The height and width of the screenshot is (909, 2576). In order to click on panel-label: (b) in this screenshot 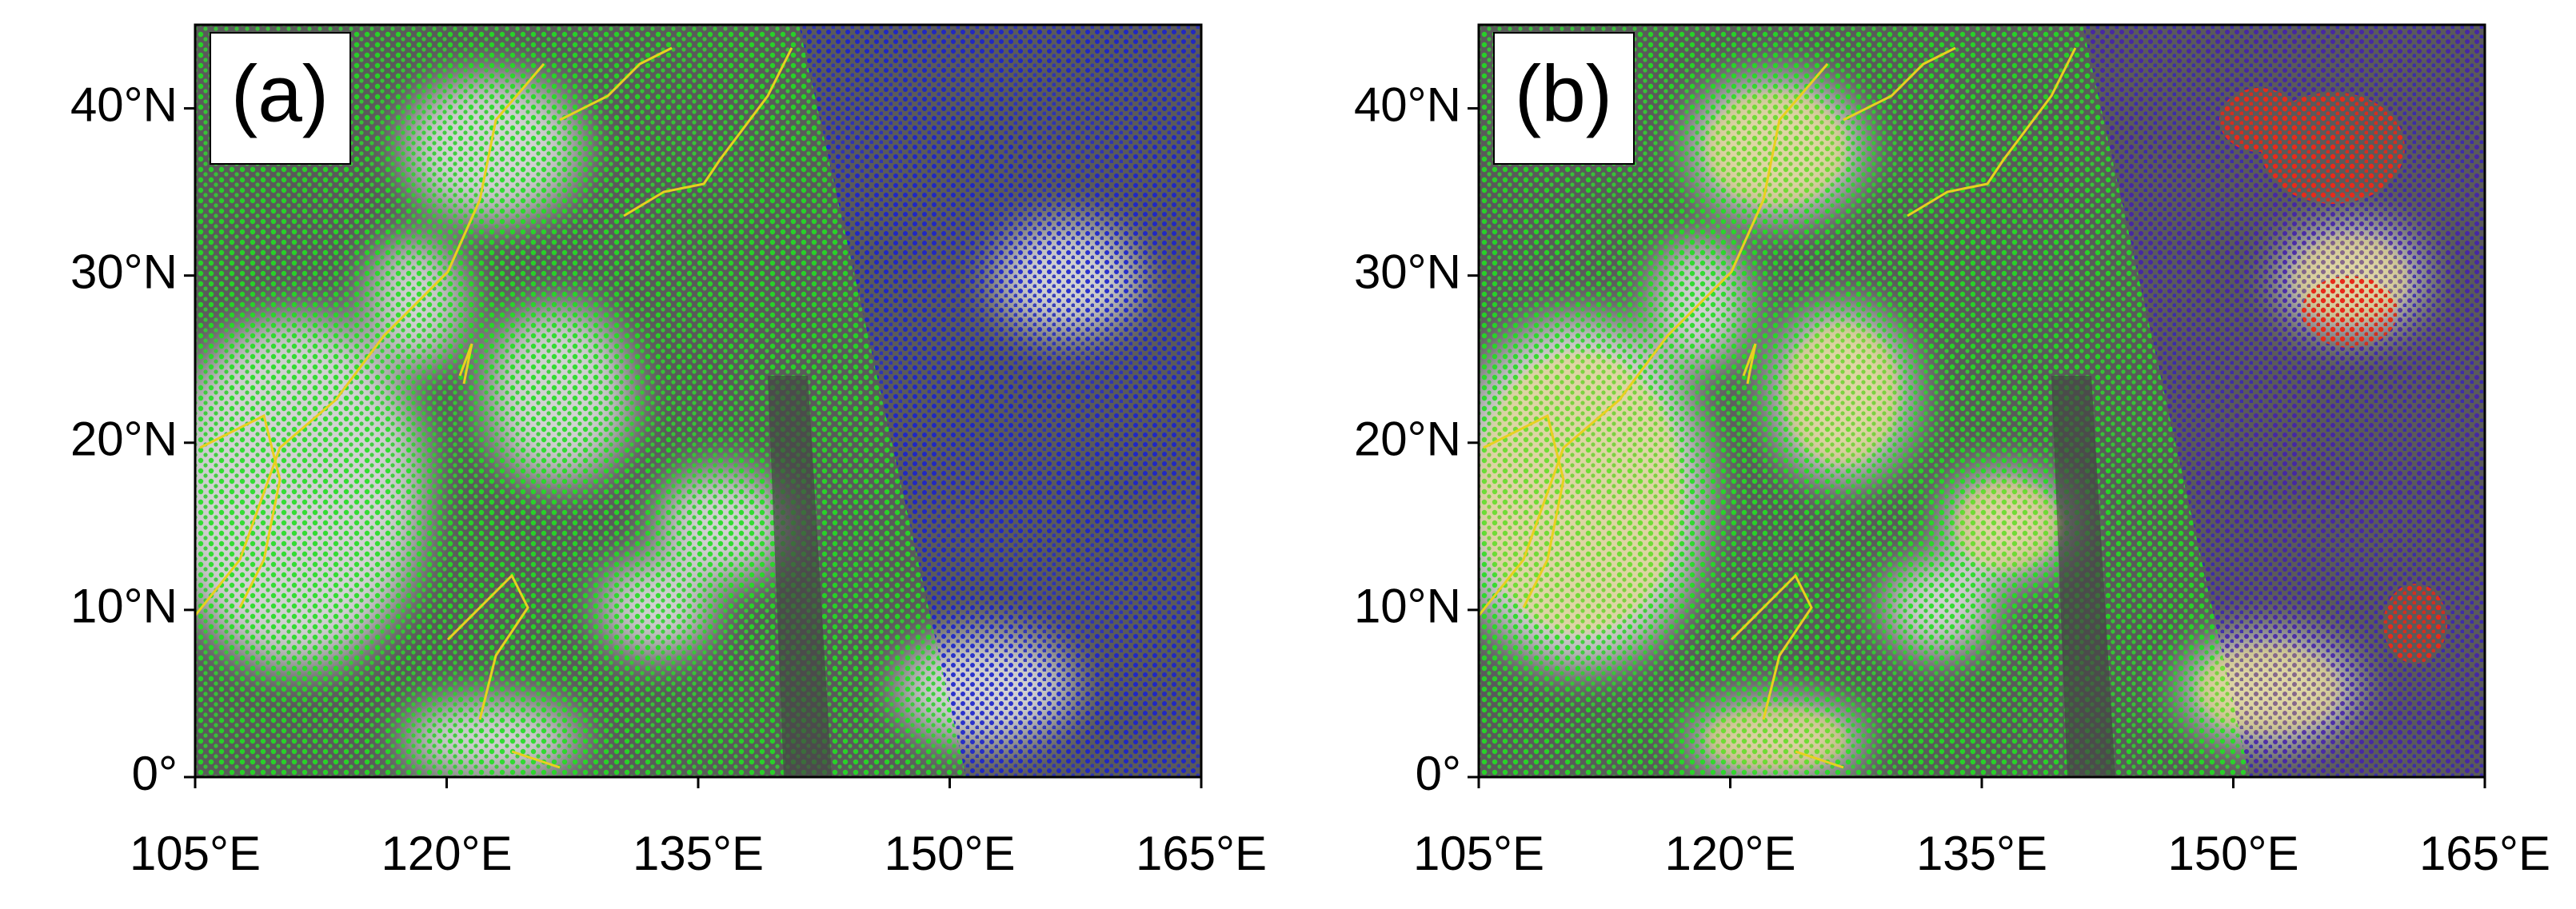, I will do `click(1563, 93)`.